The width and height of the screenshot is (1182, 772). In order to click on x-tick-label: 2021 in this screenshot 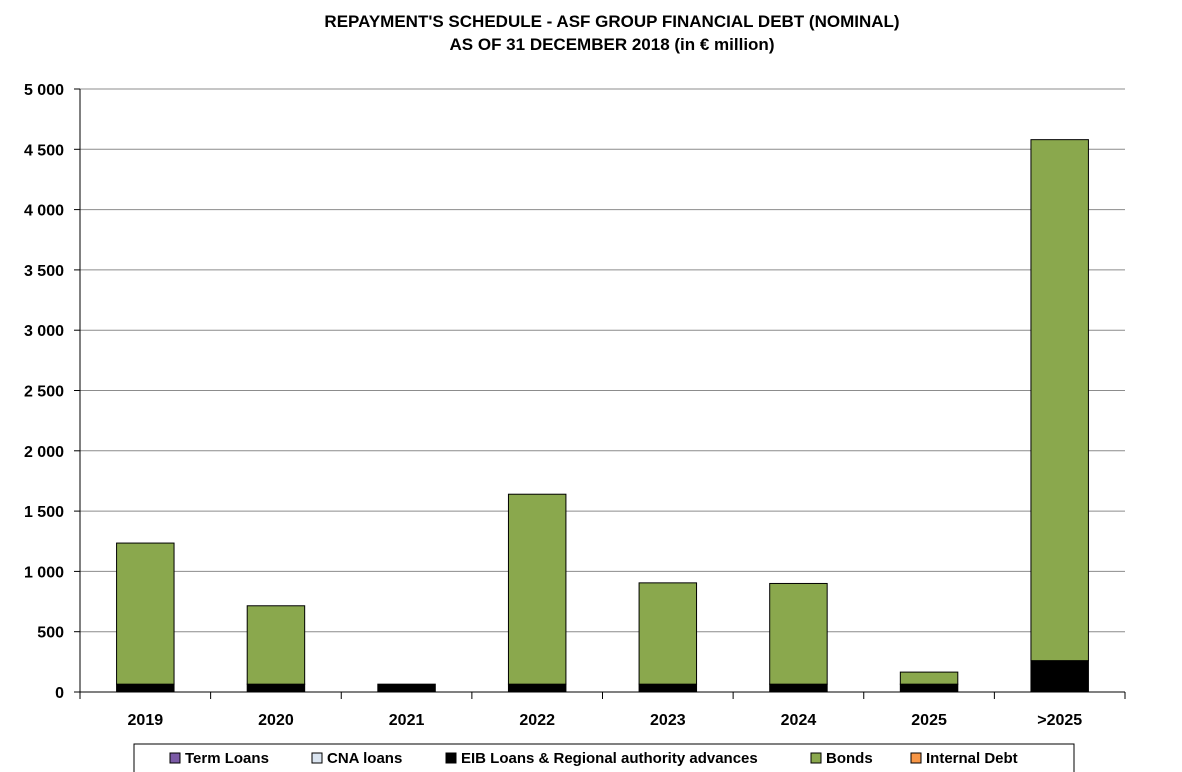, I will do `click(407, 720)`.